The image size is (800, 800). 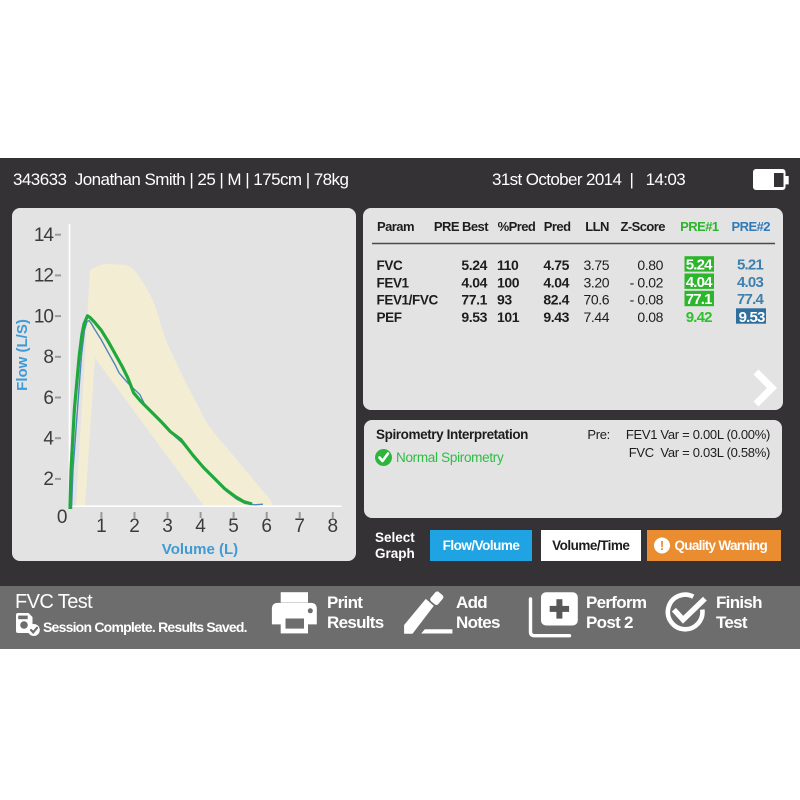 What do you see at coordinates (699, 317) in the screenshot?
I see `svg-text: 9.42` at bounding box center [699, 317].